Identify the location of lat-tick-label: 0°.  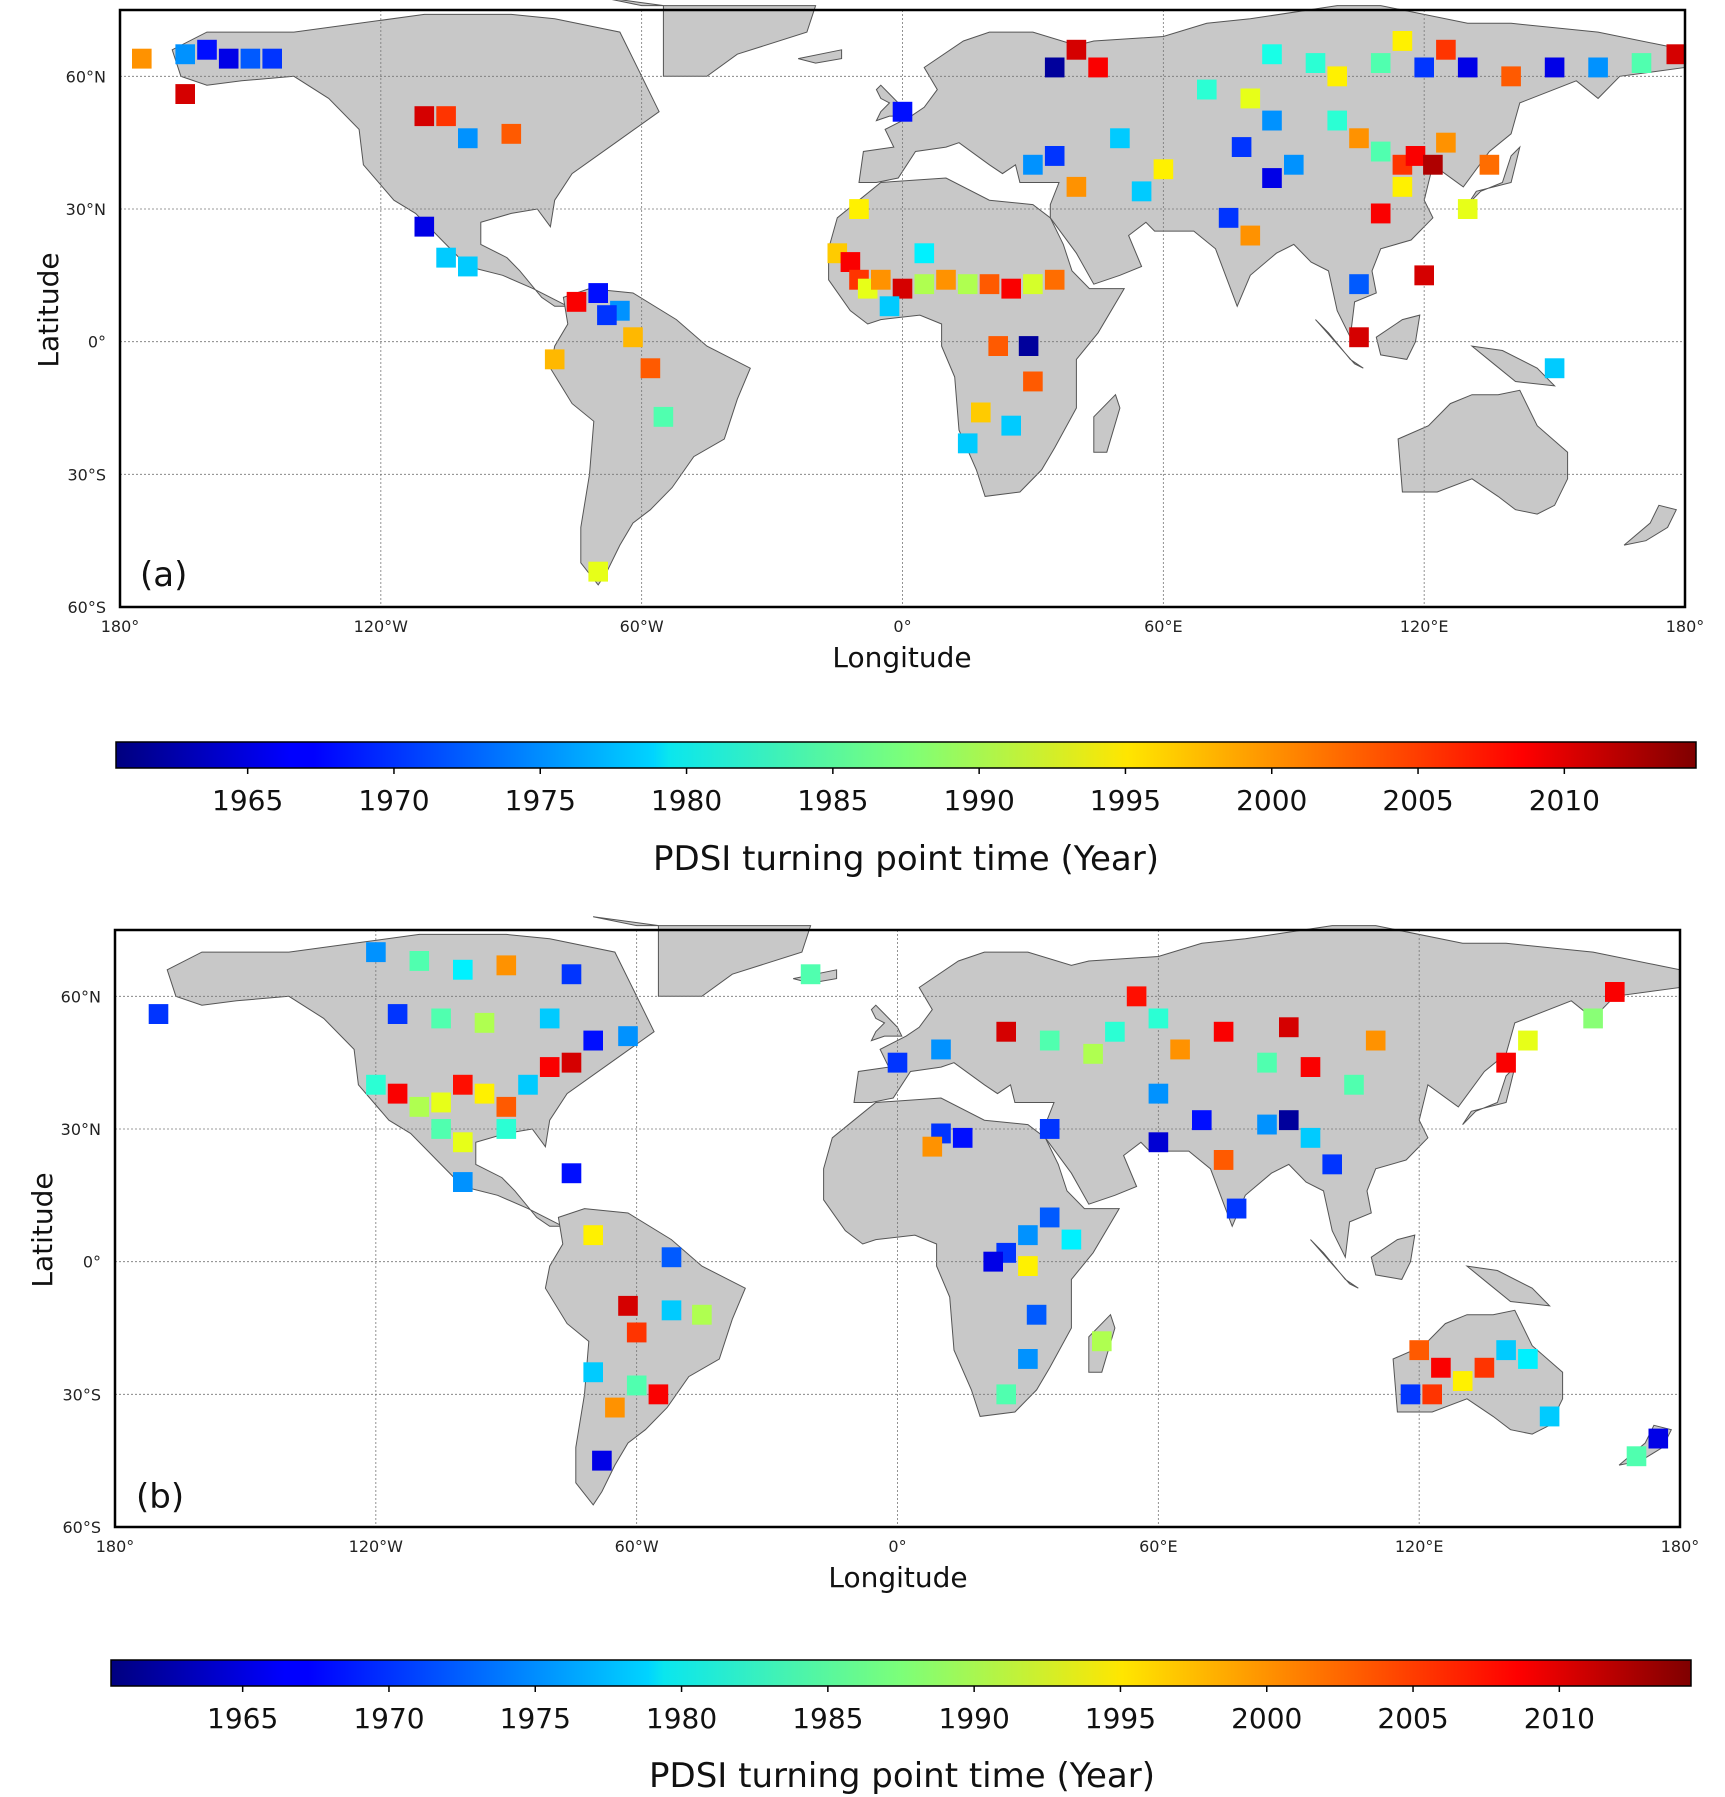
(92, 1262).